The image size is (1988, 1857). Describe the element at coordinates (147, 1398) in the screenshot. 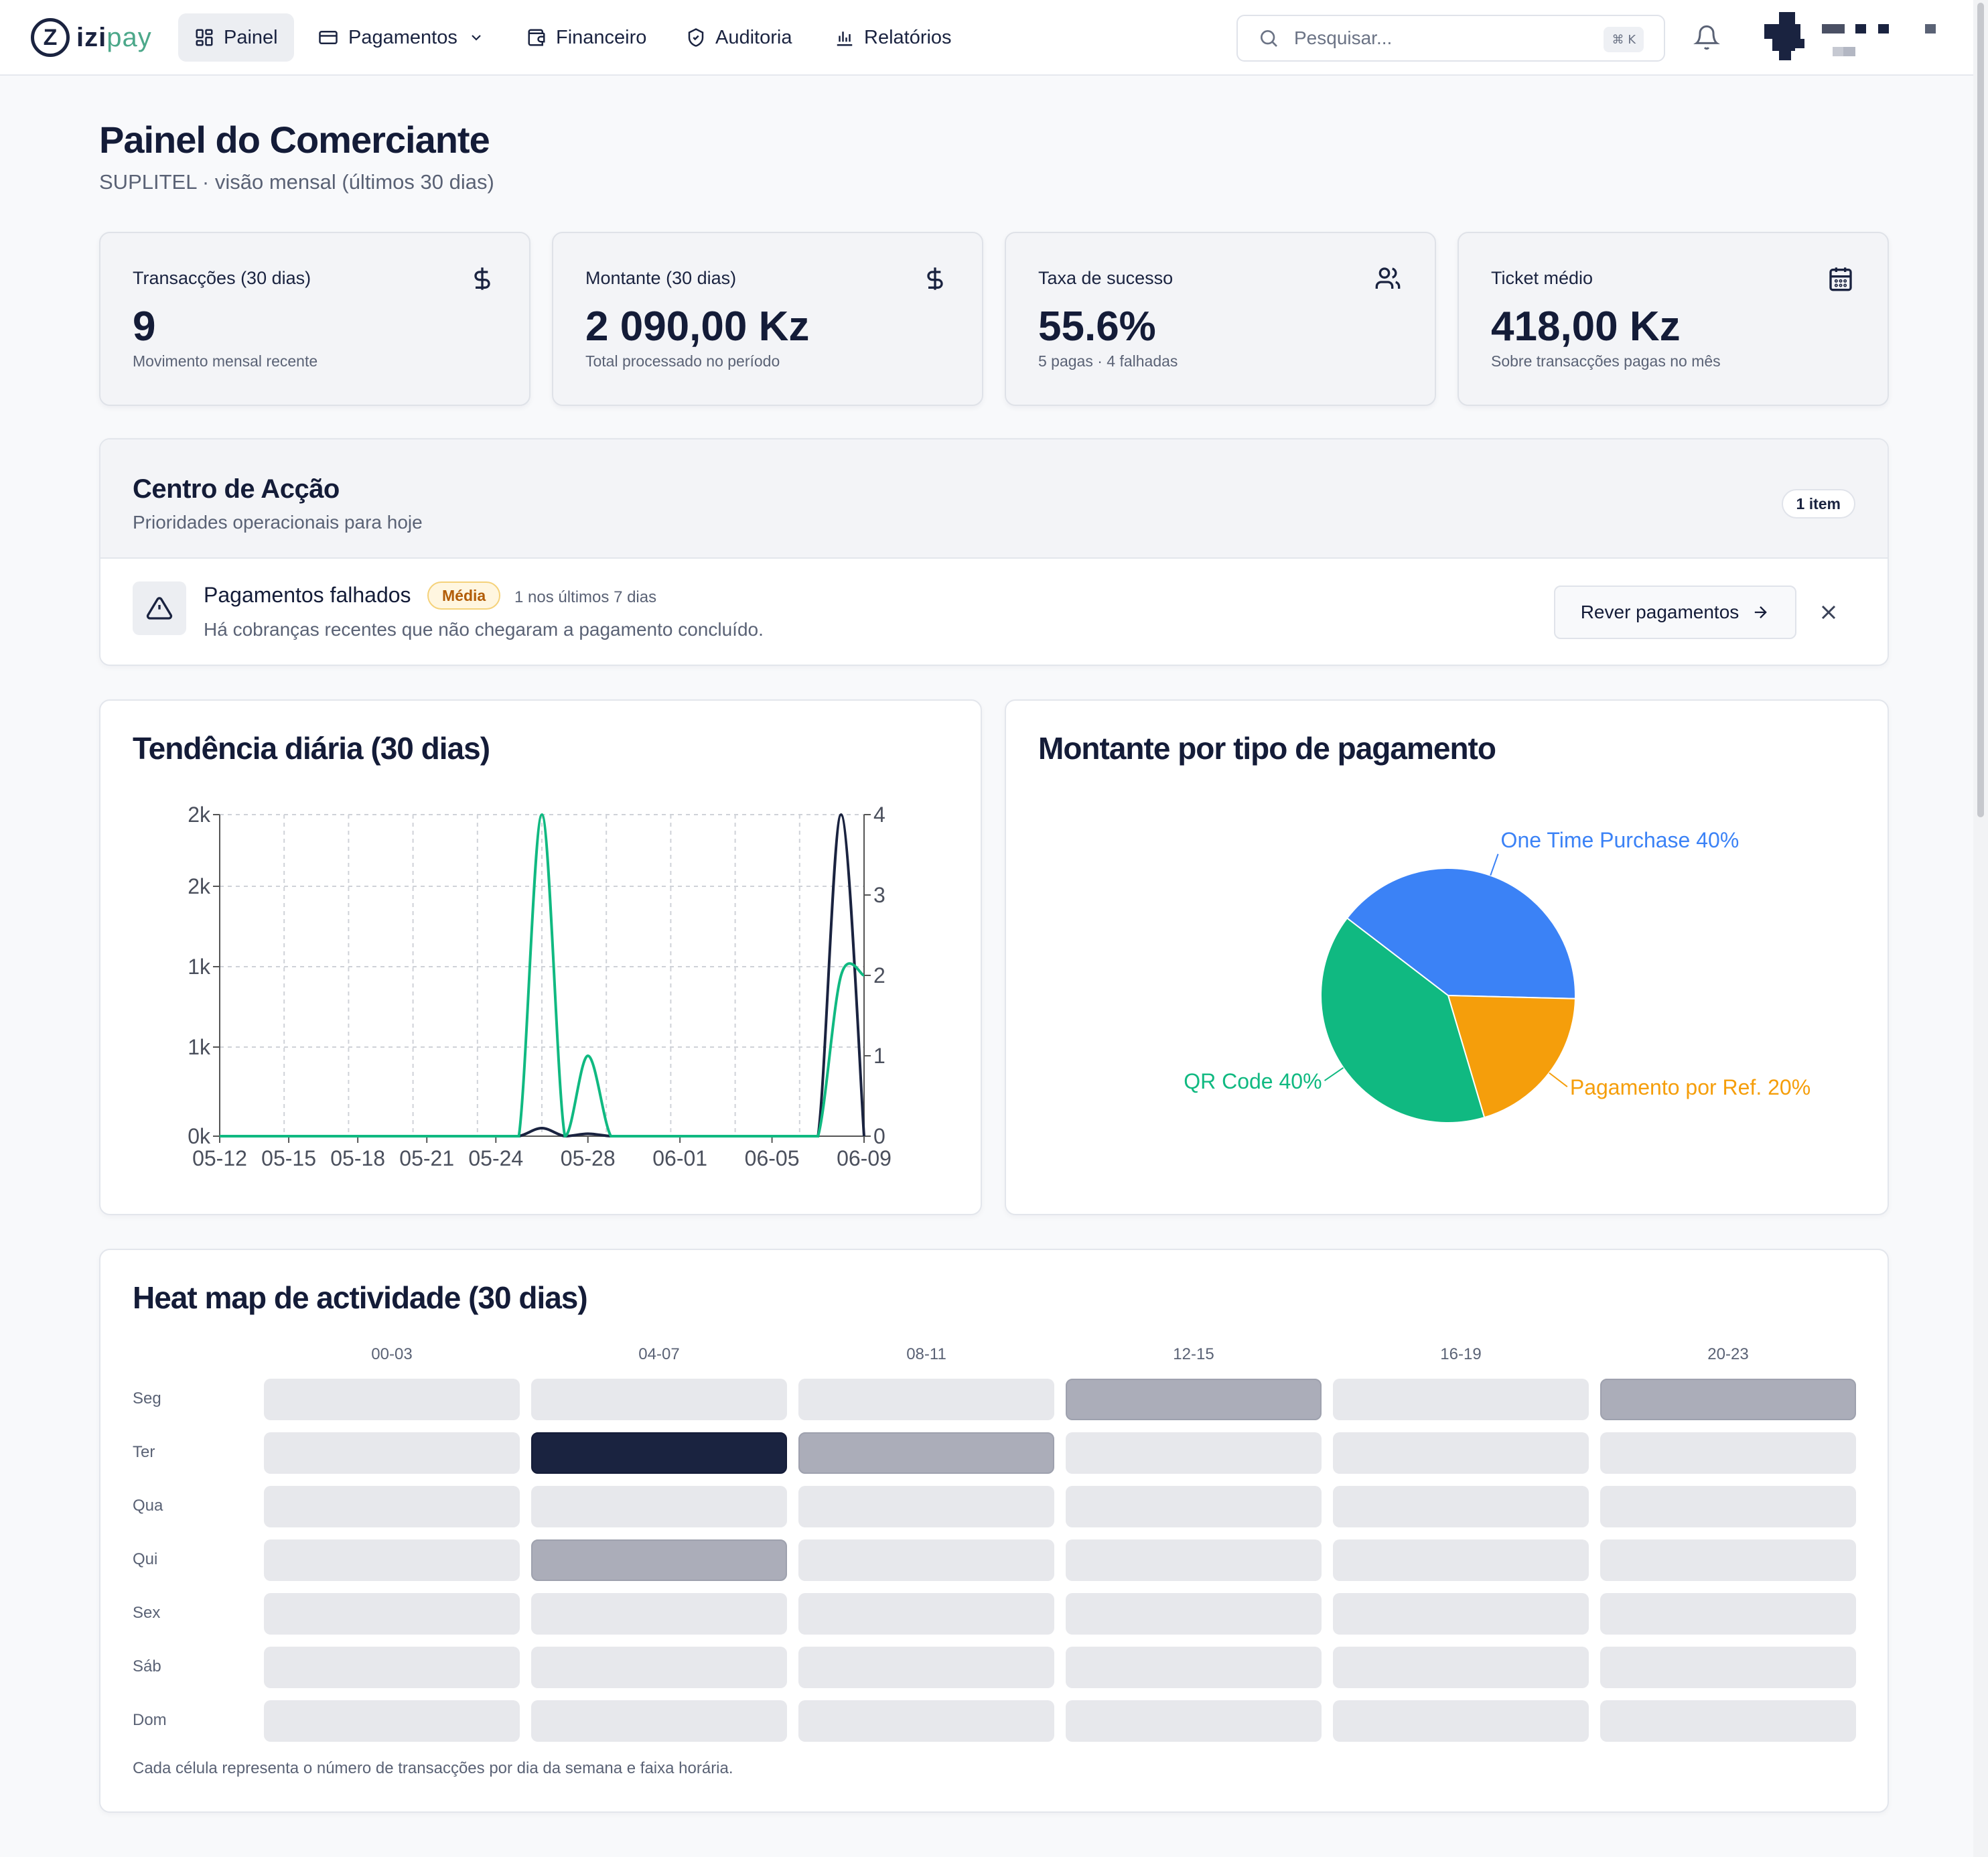

I see `heatmap-row-label: Seg` at that location.